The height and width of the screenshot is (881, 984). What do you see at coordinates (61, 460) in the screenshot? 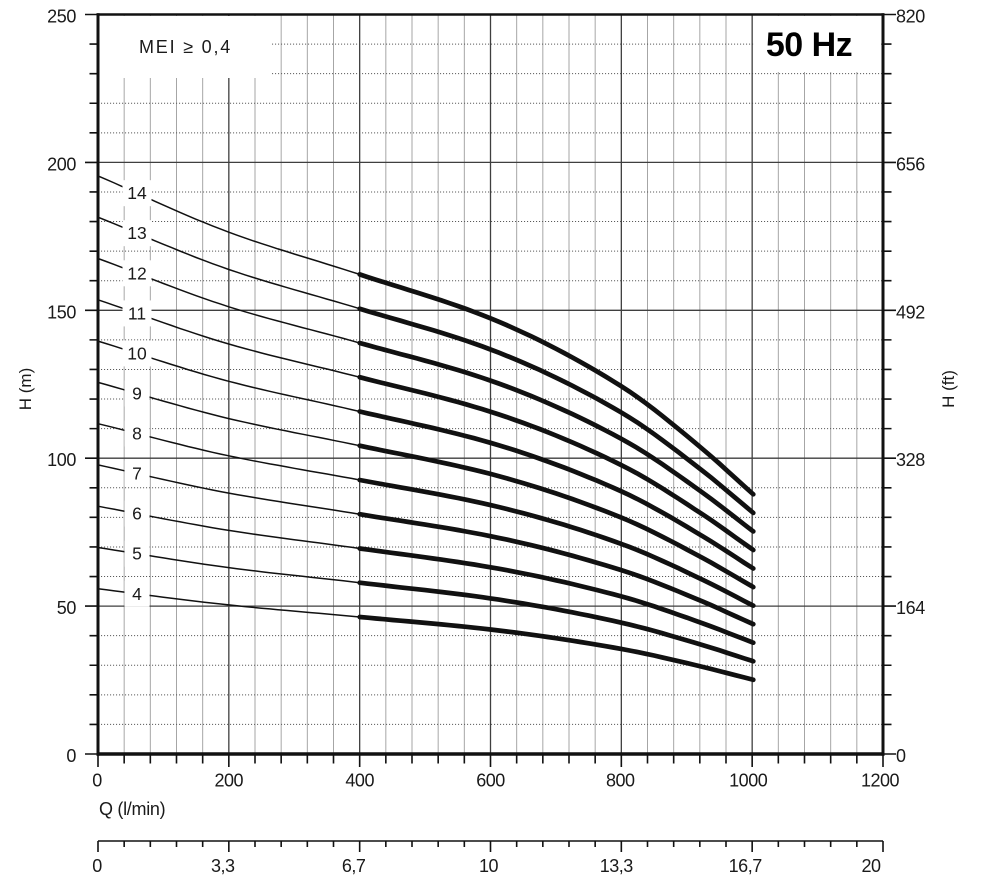
I see `svg-text: 100` at bounding box center [61, 460].